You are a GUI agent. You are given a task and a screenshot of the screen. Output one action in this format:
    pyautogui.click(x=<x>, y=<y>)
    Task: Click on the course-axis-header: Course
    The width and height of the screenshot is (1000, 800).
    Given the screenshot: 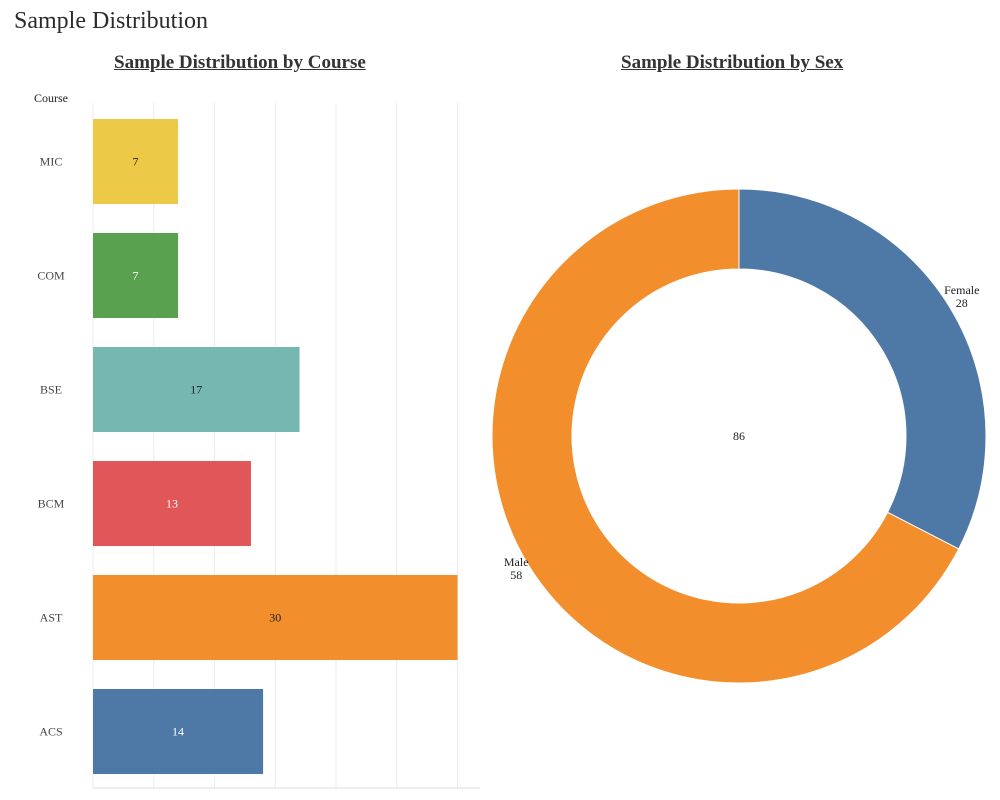 What is the action you would take?
    pyautogui.click(x=51, y=98)
    